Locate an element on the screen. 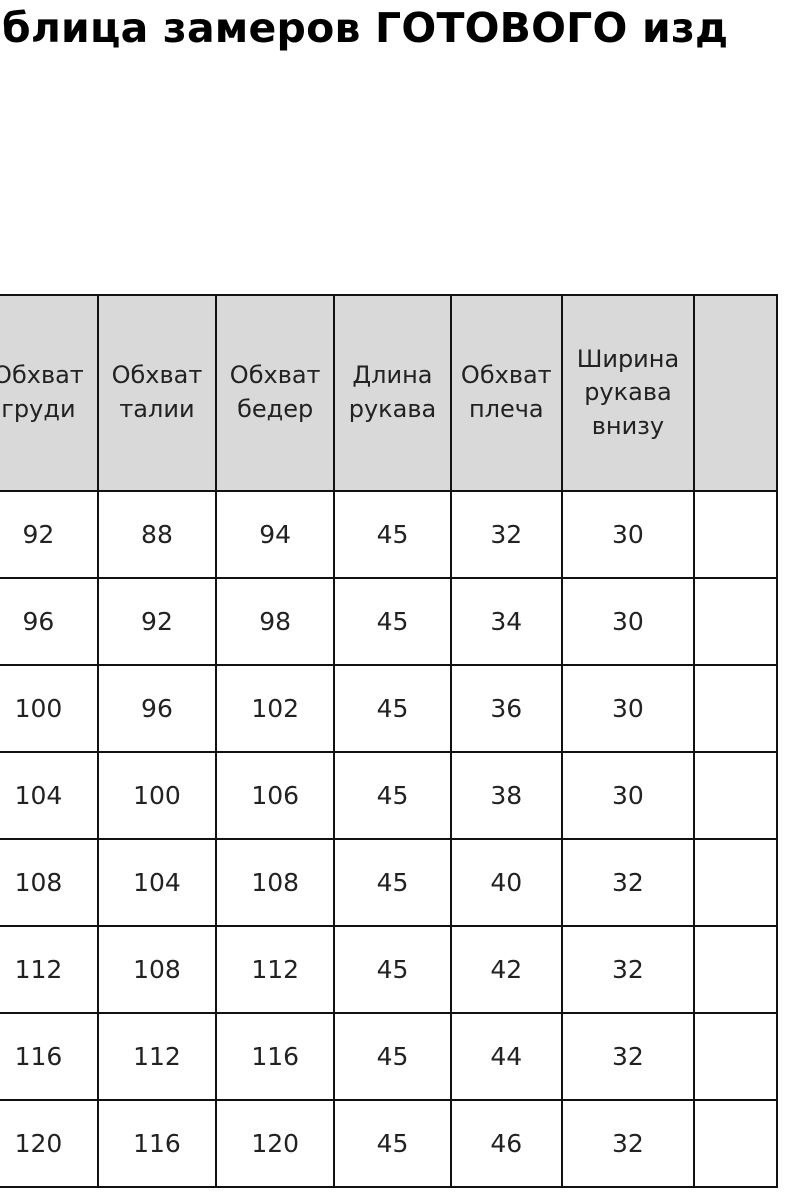 The image size is (800, 1200). table-row: 112 108 112 45 42 32 is located at coordinates (389, 969).